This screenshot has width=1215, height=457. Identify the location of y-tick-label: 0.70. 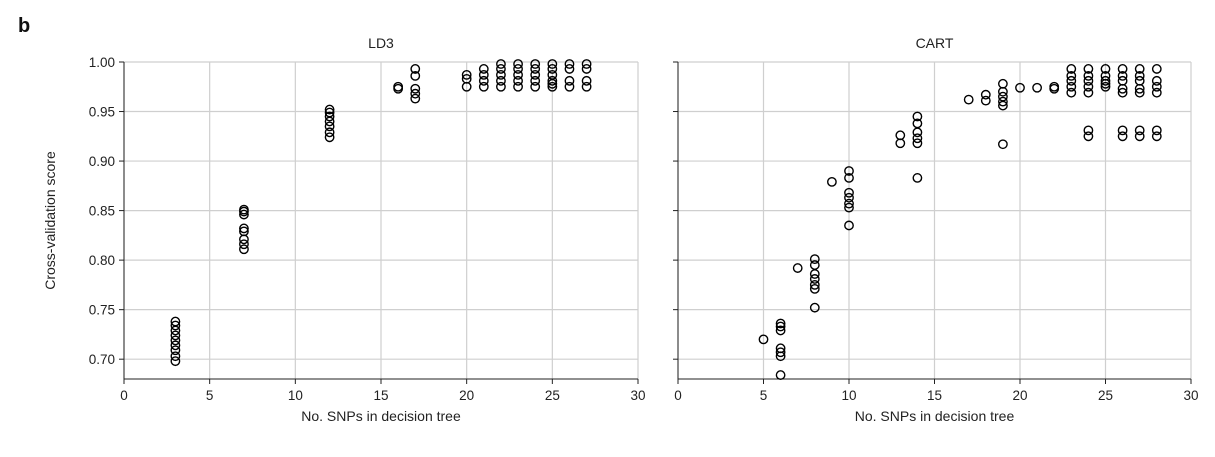
(102, 359).